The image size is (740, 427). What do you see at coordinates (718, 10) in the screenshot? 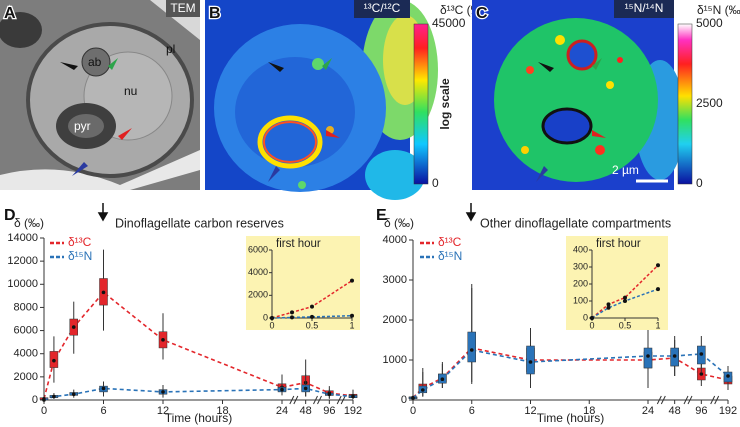
I see `scale-title: δ¹⁵N (‰)` at bounding box center [718, 10].